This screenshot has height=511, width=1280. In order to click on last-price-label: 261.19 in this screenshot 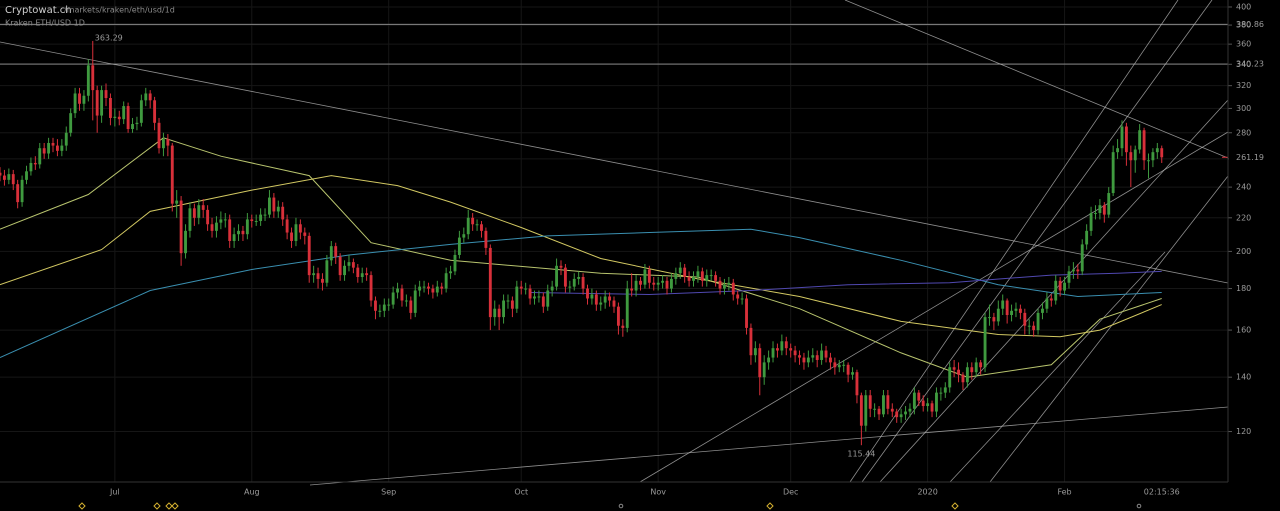, I will do `click(1250, 157)`.